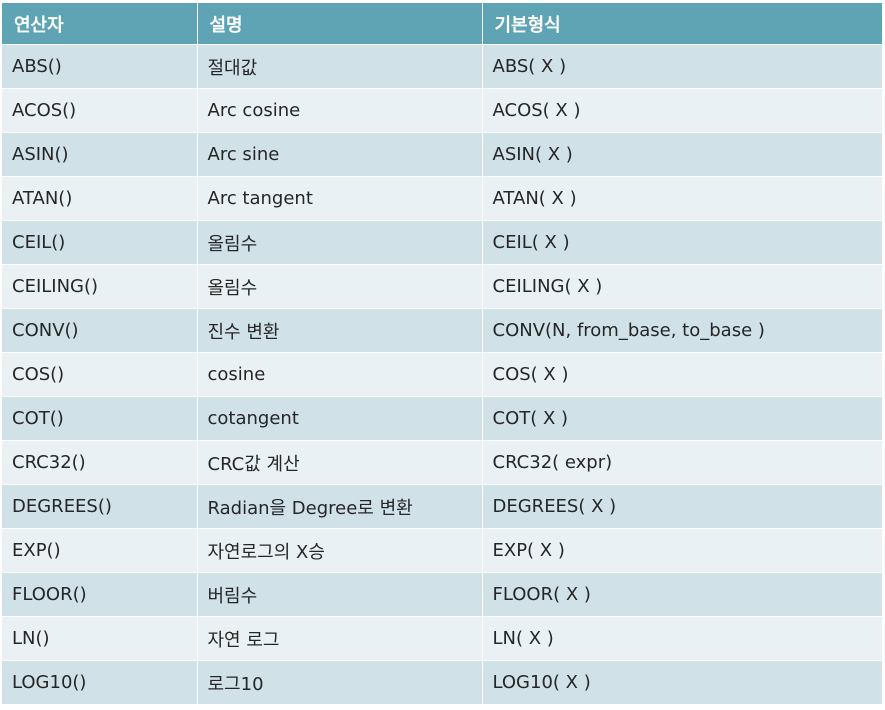 The image size is (885, 710). What do you see at coordinates (682, 110) in the screenshot?
I see `basic-form-cell: ACOS( X )` at bounding box center [682, 110].